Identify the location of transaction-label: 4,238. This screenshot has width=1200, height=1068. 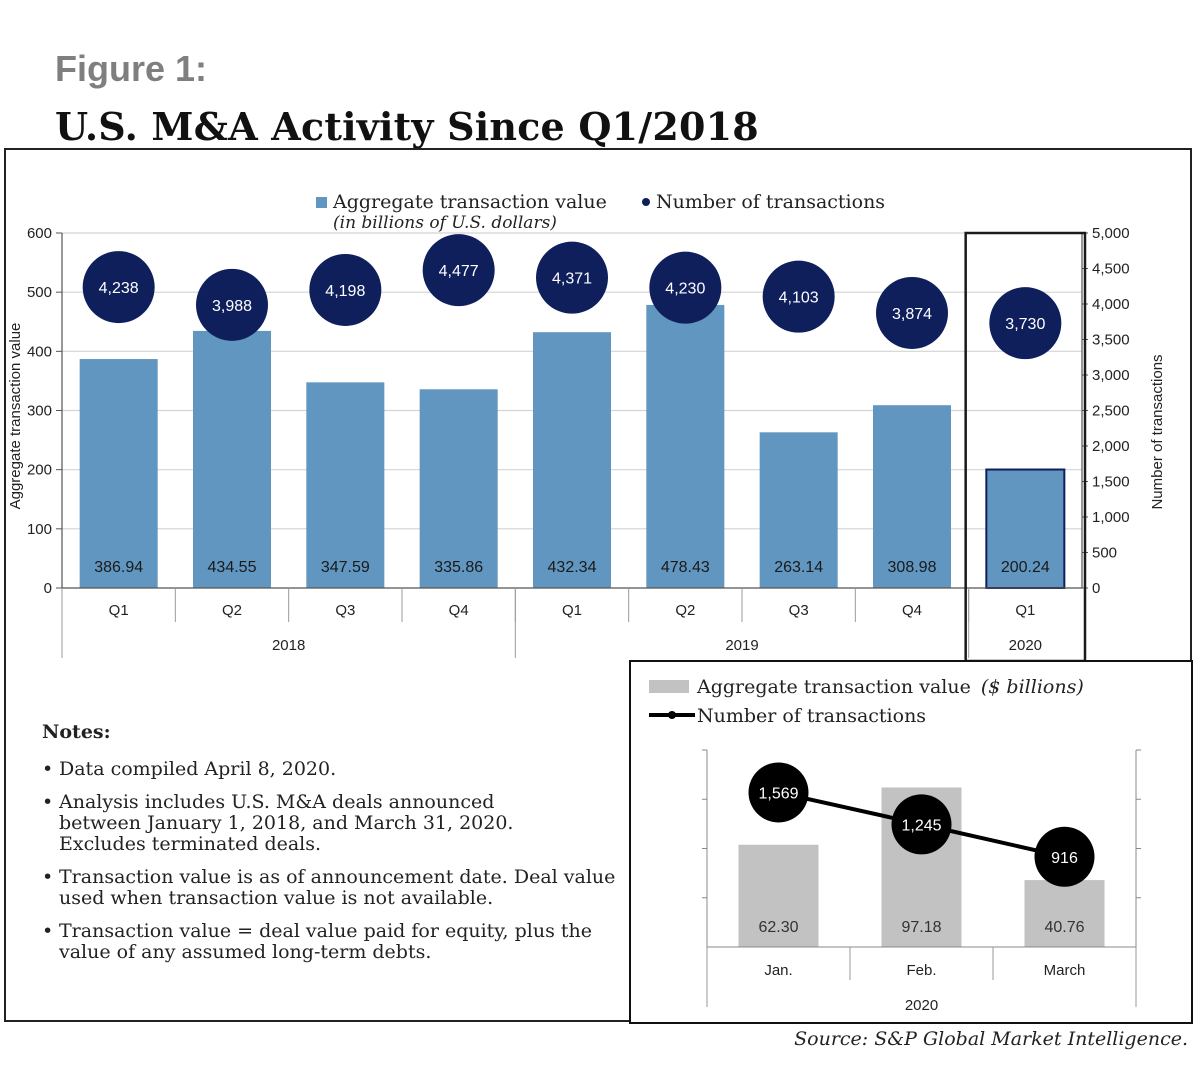
(119, 288).